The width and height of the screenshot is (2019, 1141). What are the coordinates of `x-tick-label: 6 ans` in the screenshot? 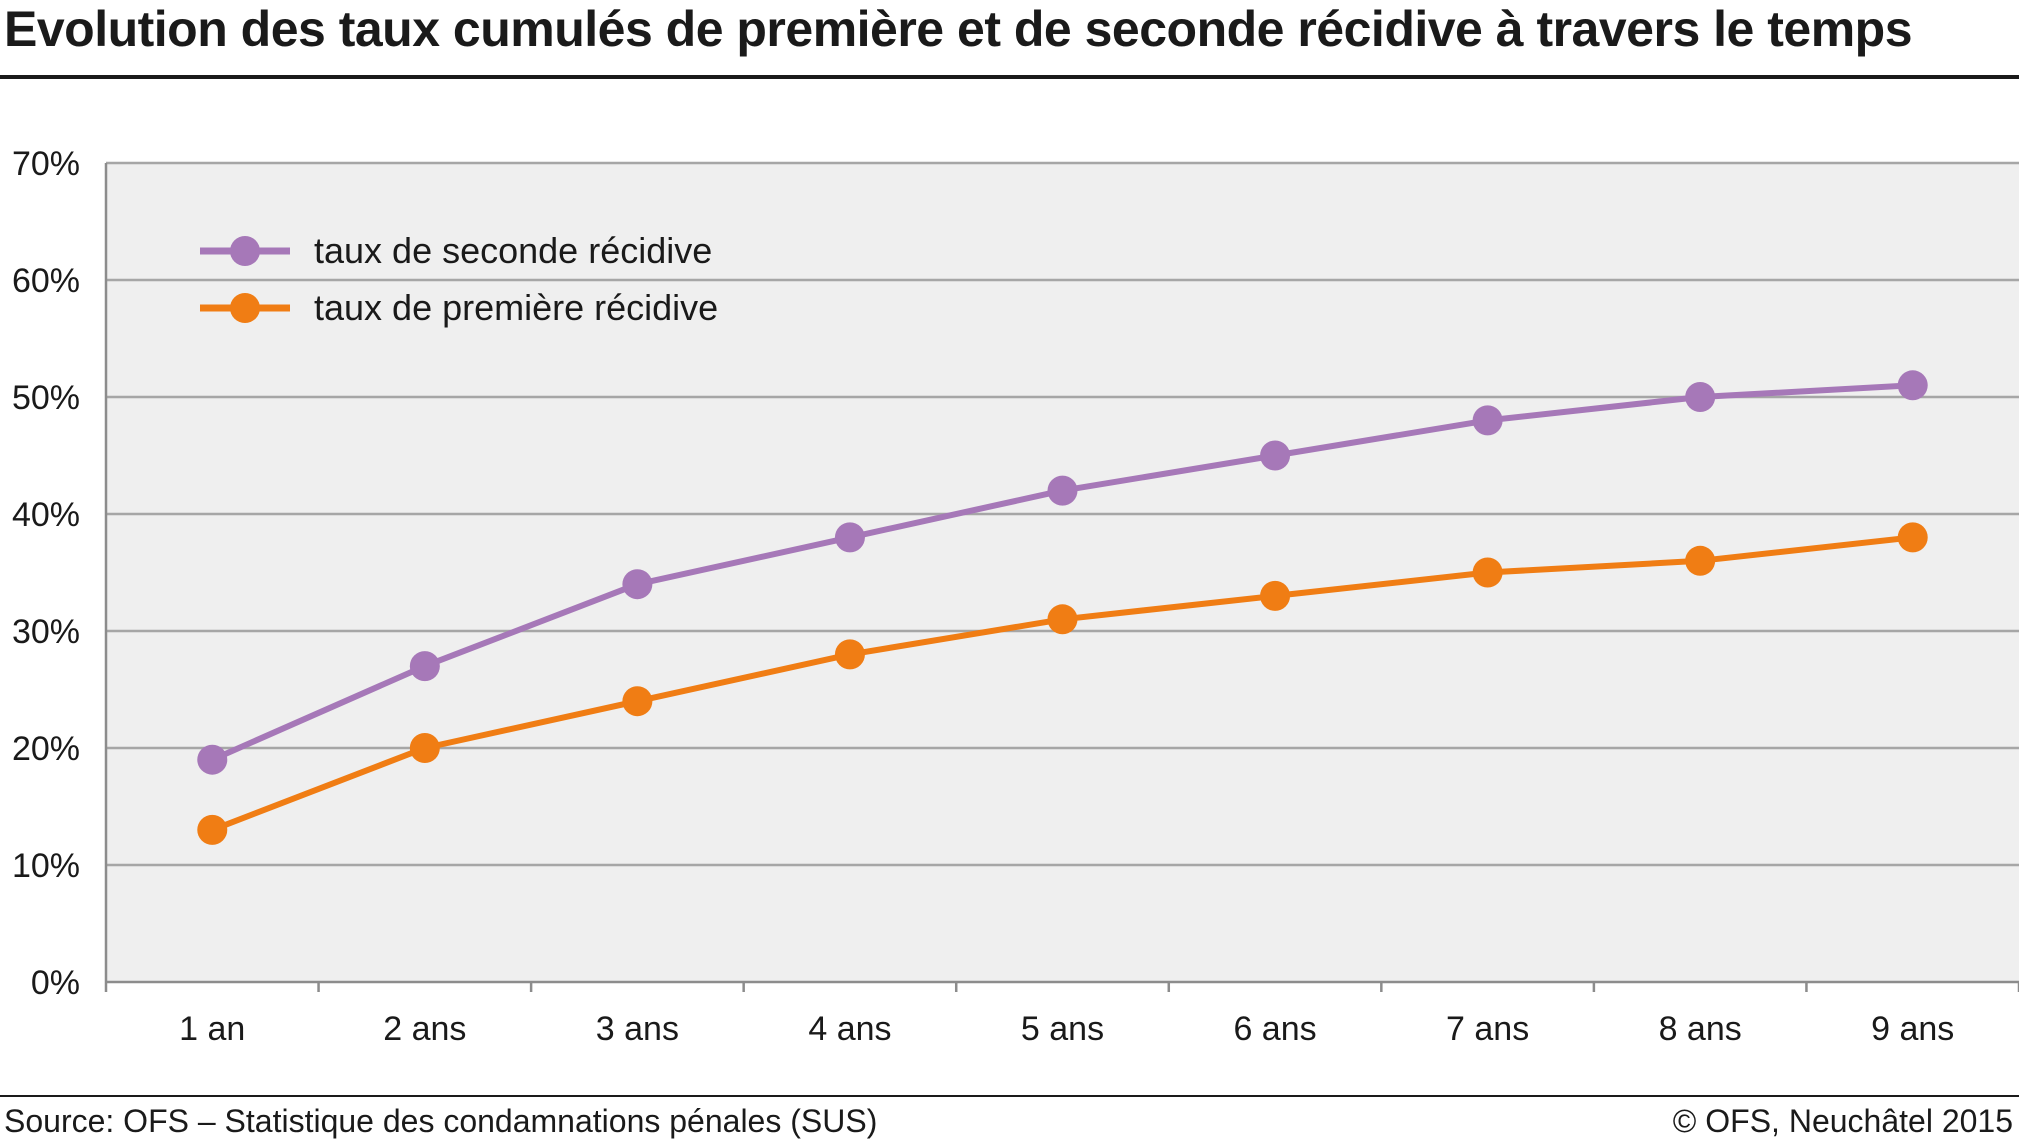 It's located at (1274, 1029).